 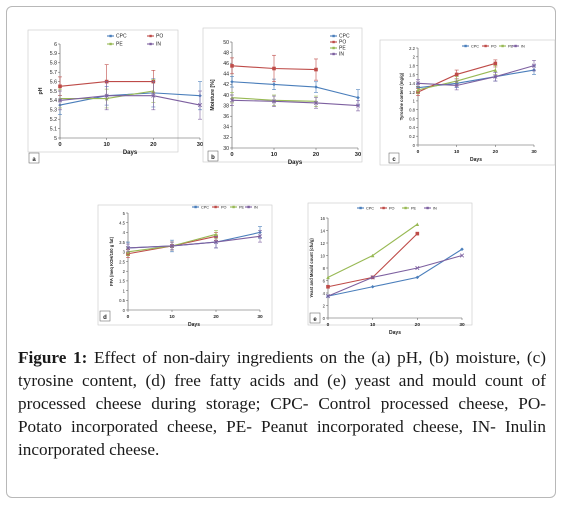 What do you see at coordinates (226, 43) in the screenshot?
I see `y-tick-label: 50` at bounding box center [226, 43].